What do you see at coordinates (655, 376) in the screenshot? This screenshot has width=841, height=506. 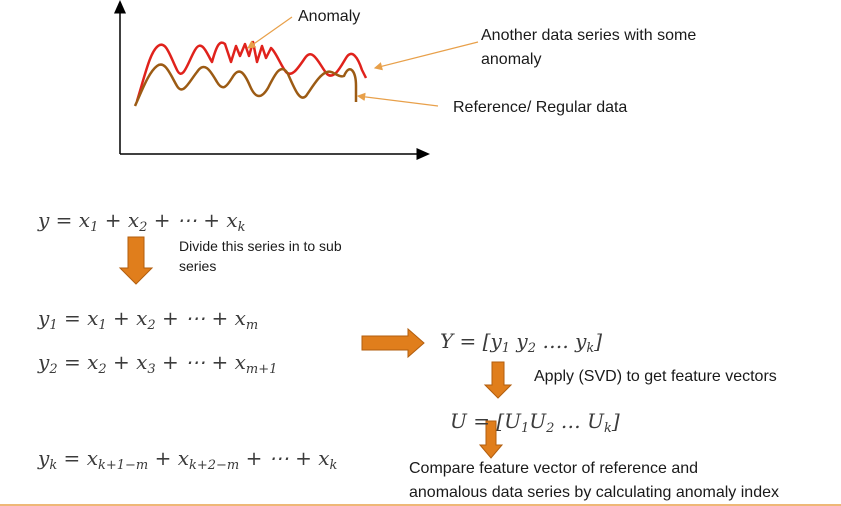 I see `apply-svd-label: Apply (SVD) to get feature vectors` at bounding box center [655, 376].